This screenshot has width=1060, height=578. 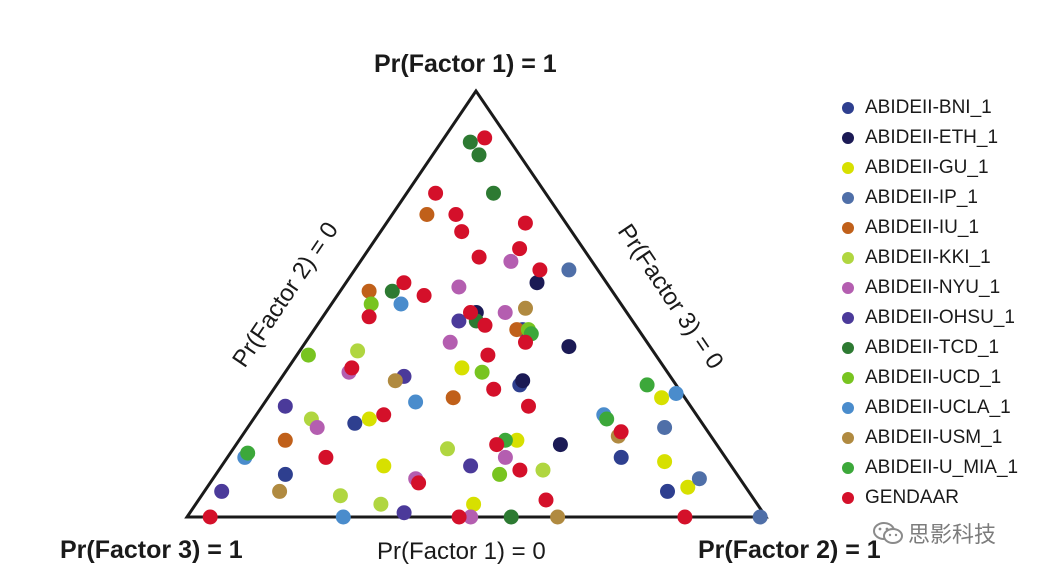 I want to click on legend-label: ABIDEII-ETH_1, so click(x=932, y=137).